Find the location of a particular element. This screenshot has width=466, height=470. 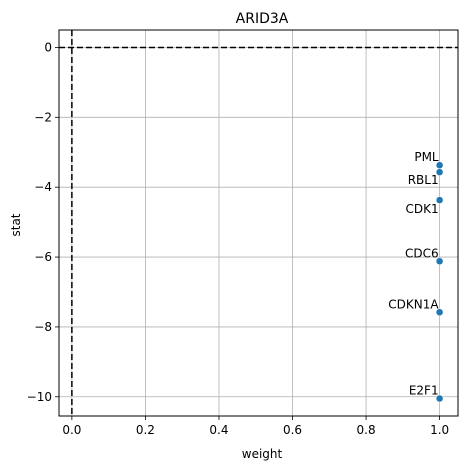

y-tick-label: −2 is located at coordinates (43, 117).